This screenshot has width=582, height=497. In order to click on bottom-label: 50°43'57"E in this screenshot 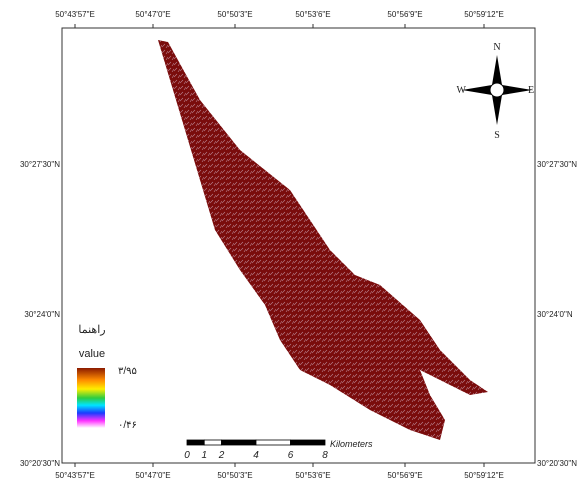, I will do `click(75, 475)`.